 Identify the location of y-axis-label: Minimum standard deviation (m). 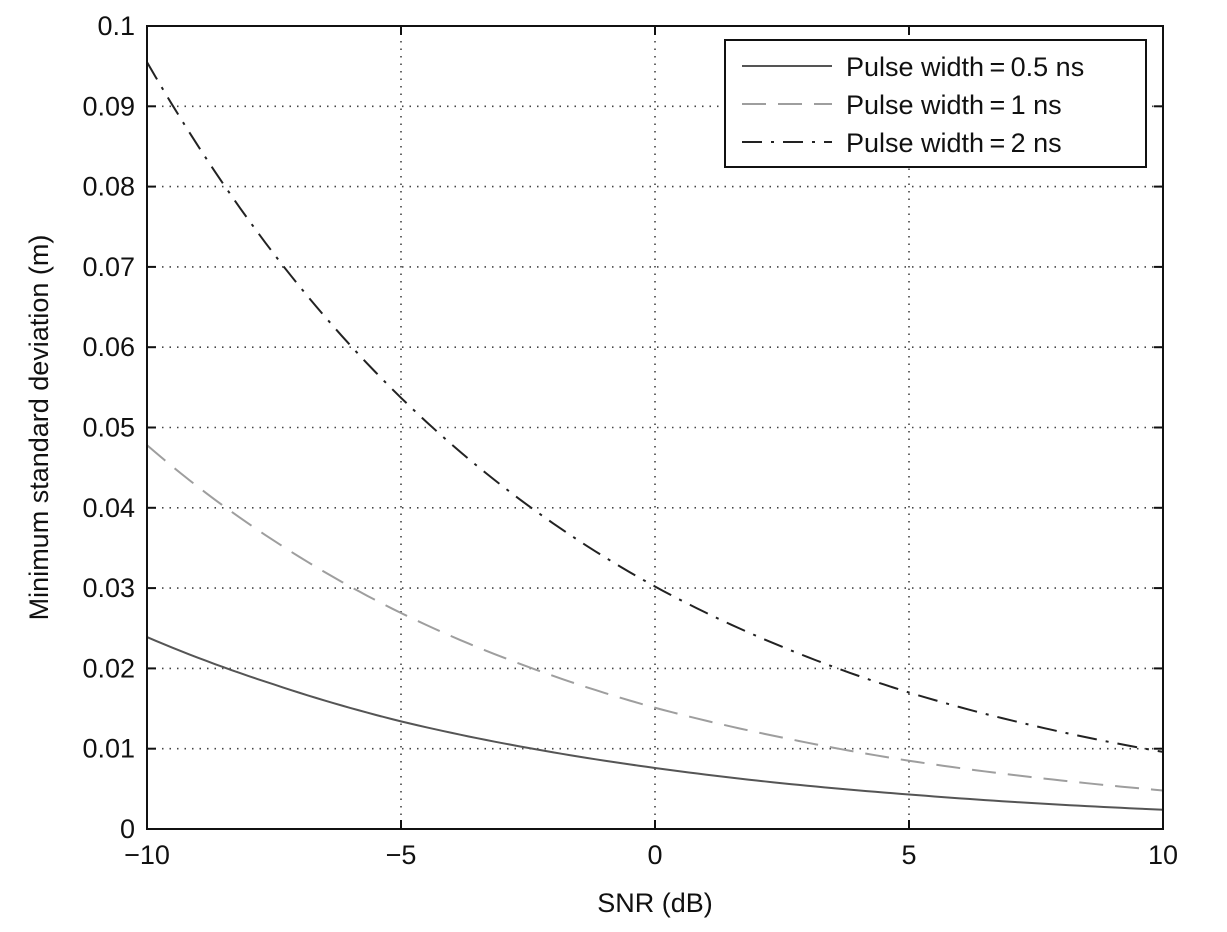
(39, 428).